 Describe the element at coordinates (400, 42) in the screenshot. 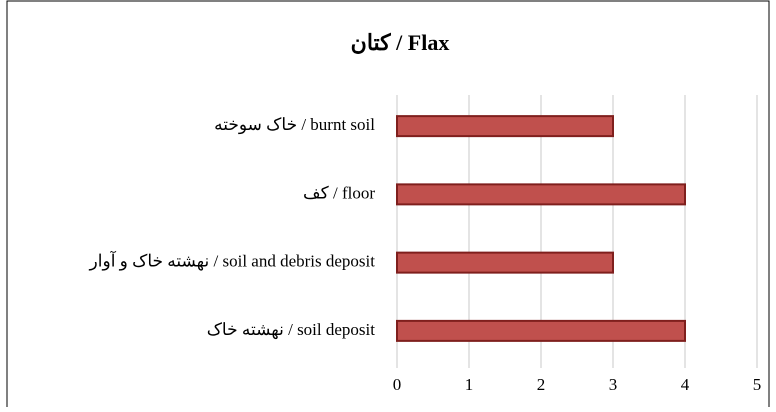

I see `chart-title: کتان / Flax` at that location.